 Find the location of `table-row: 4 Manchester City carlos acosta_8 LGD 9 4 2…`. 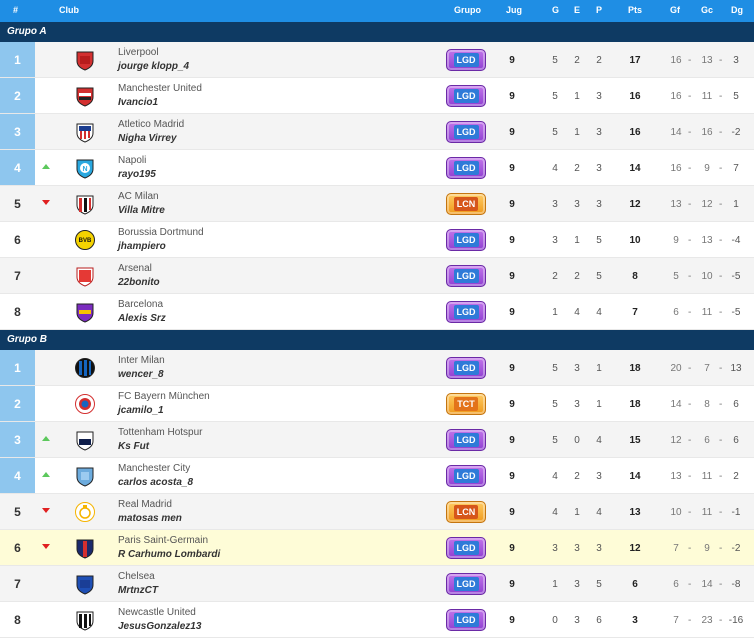

table-row: 4 Manchester City carlos acosta_8 LGD 9 4 2… is located at coordinates (377, 476).